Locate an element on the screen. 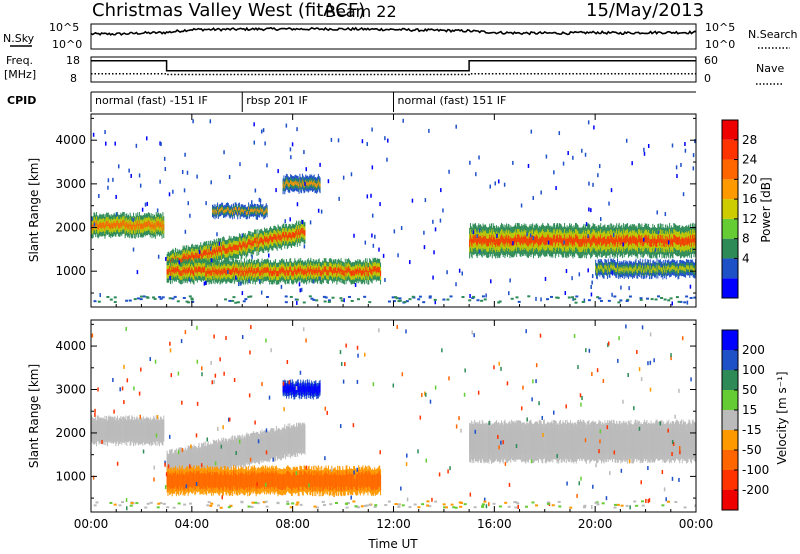 The image size is (800, 554). nsky-tick-top: 10^5 is located at coordinates (64, 27).